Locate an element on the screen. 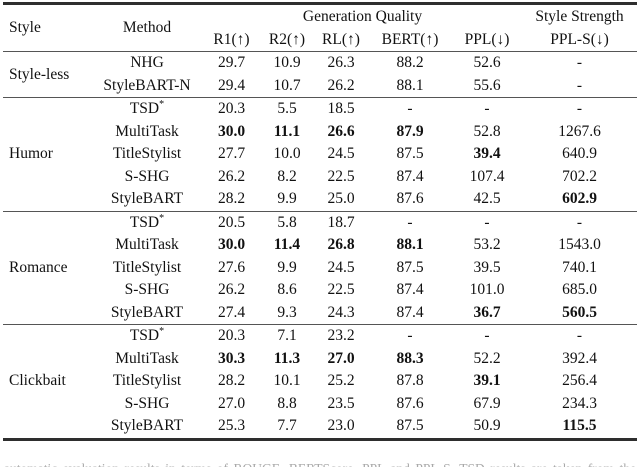 This screenshot has height=467, width=640. style-group-label: Humor is located at coordinates (31, 154).